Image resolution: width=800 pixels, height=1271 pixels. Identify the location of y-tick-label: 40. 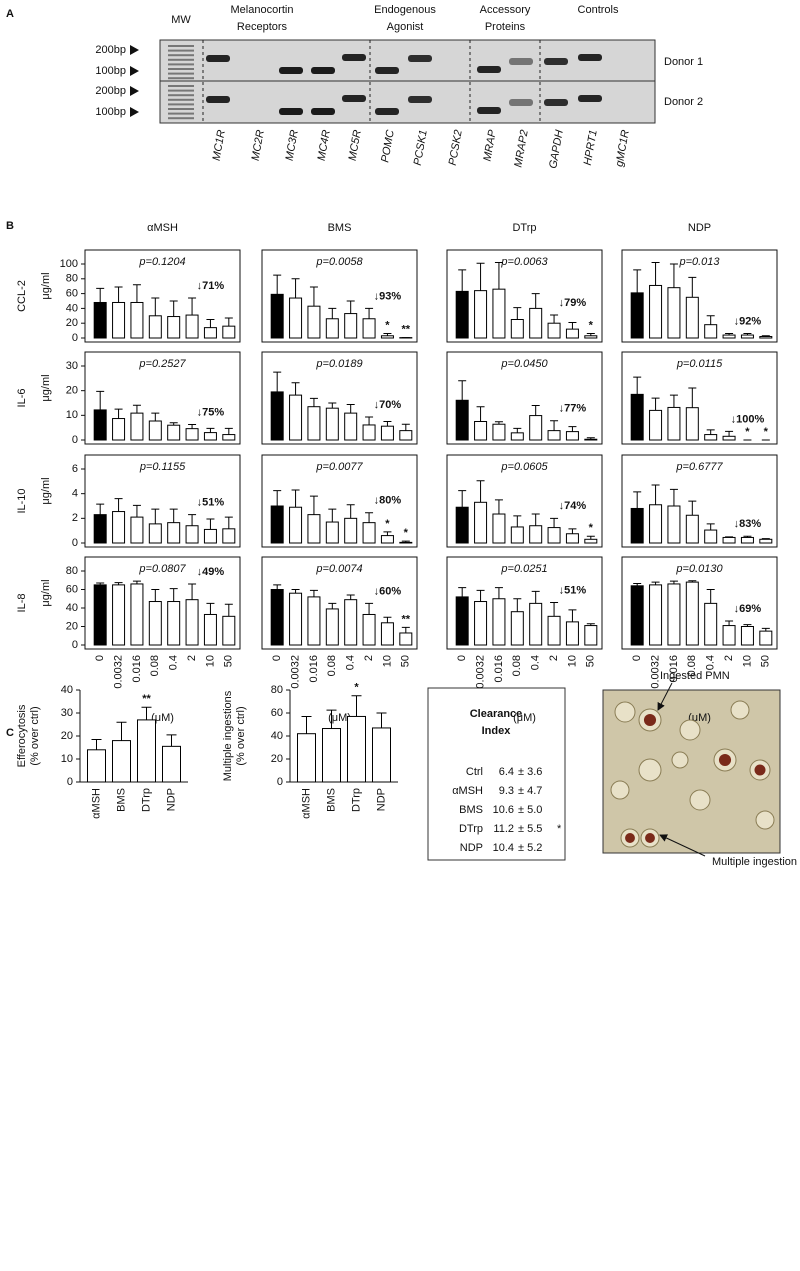
(72, 608).